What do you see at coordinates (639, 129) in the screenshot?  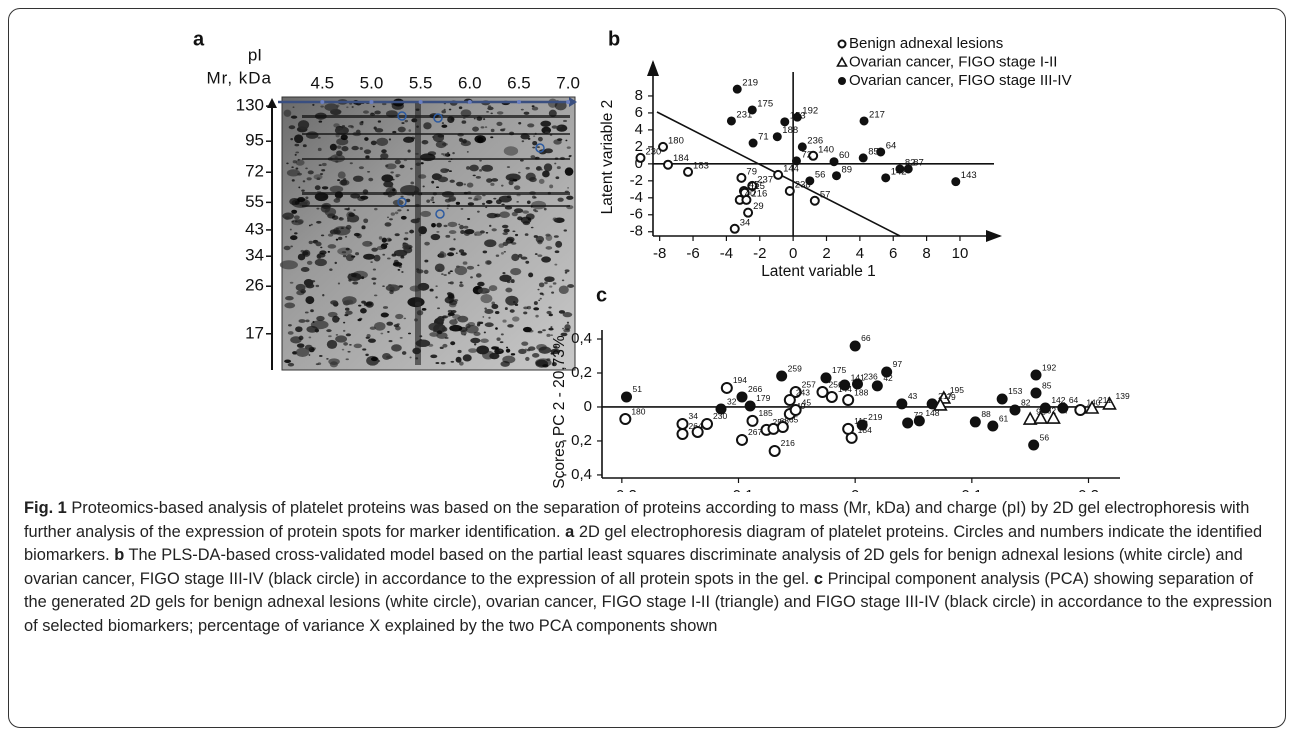 I see `y-tick-label: 4` at bounding box center [639, 129].